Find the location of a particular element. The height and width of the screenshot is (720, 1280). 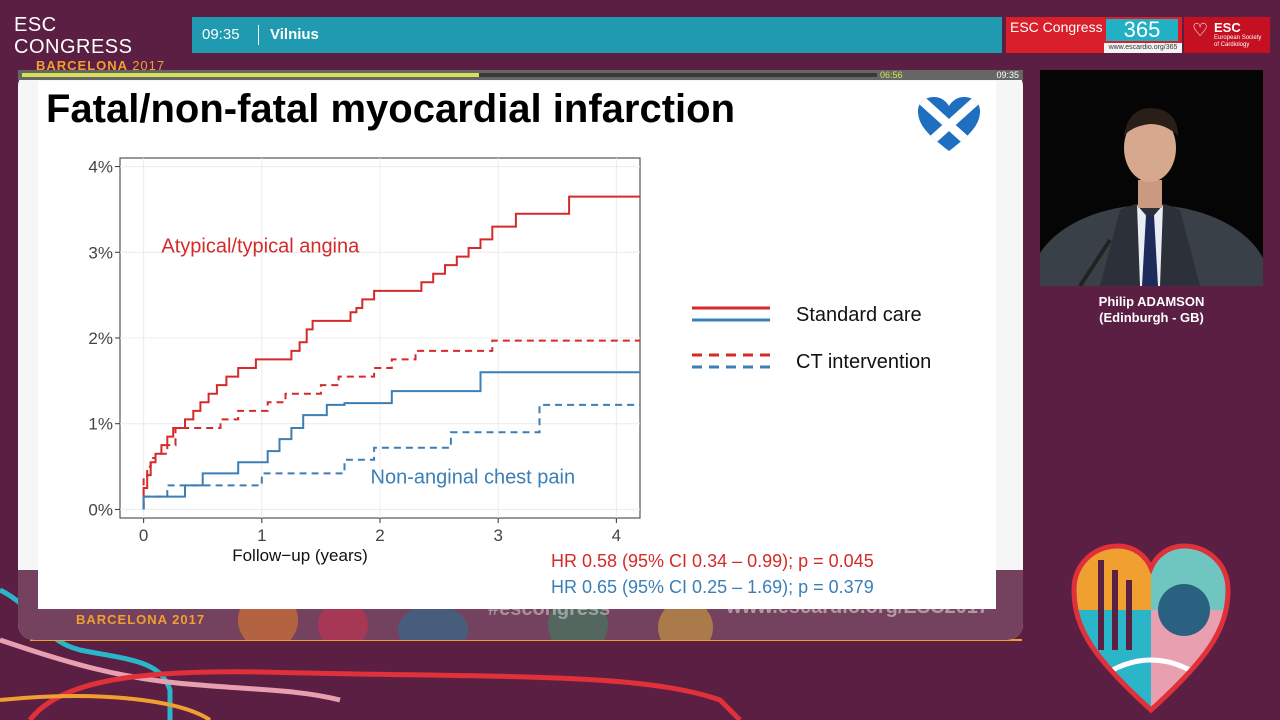

logo-365-url: www.escardio.org/365 is located at coordinates (1143, 48).